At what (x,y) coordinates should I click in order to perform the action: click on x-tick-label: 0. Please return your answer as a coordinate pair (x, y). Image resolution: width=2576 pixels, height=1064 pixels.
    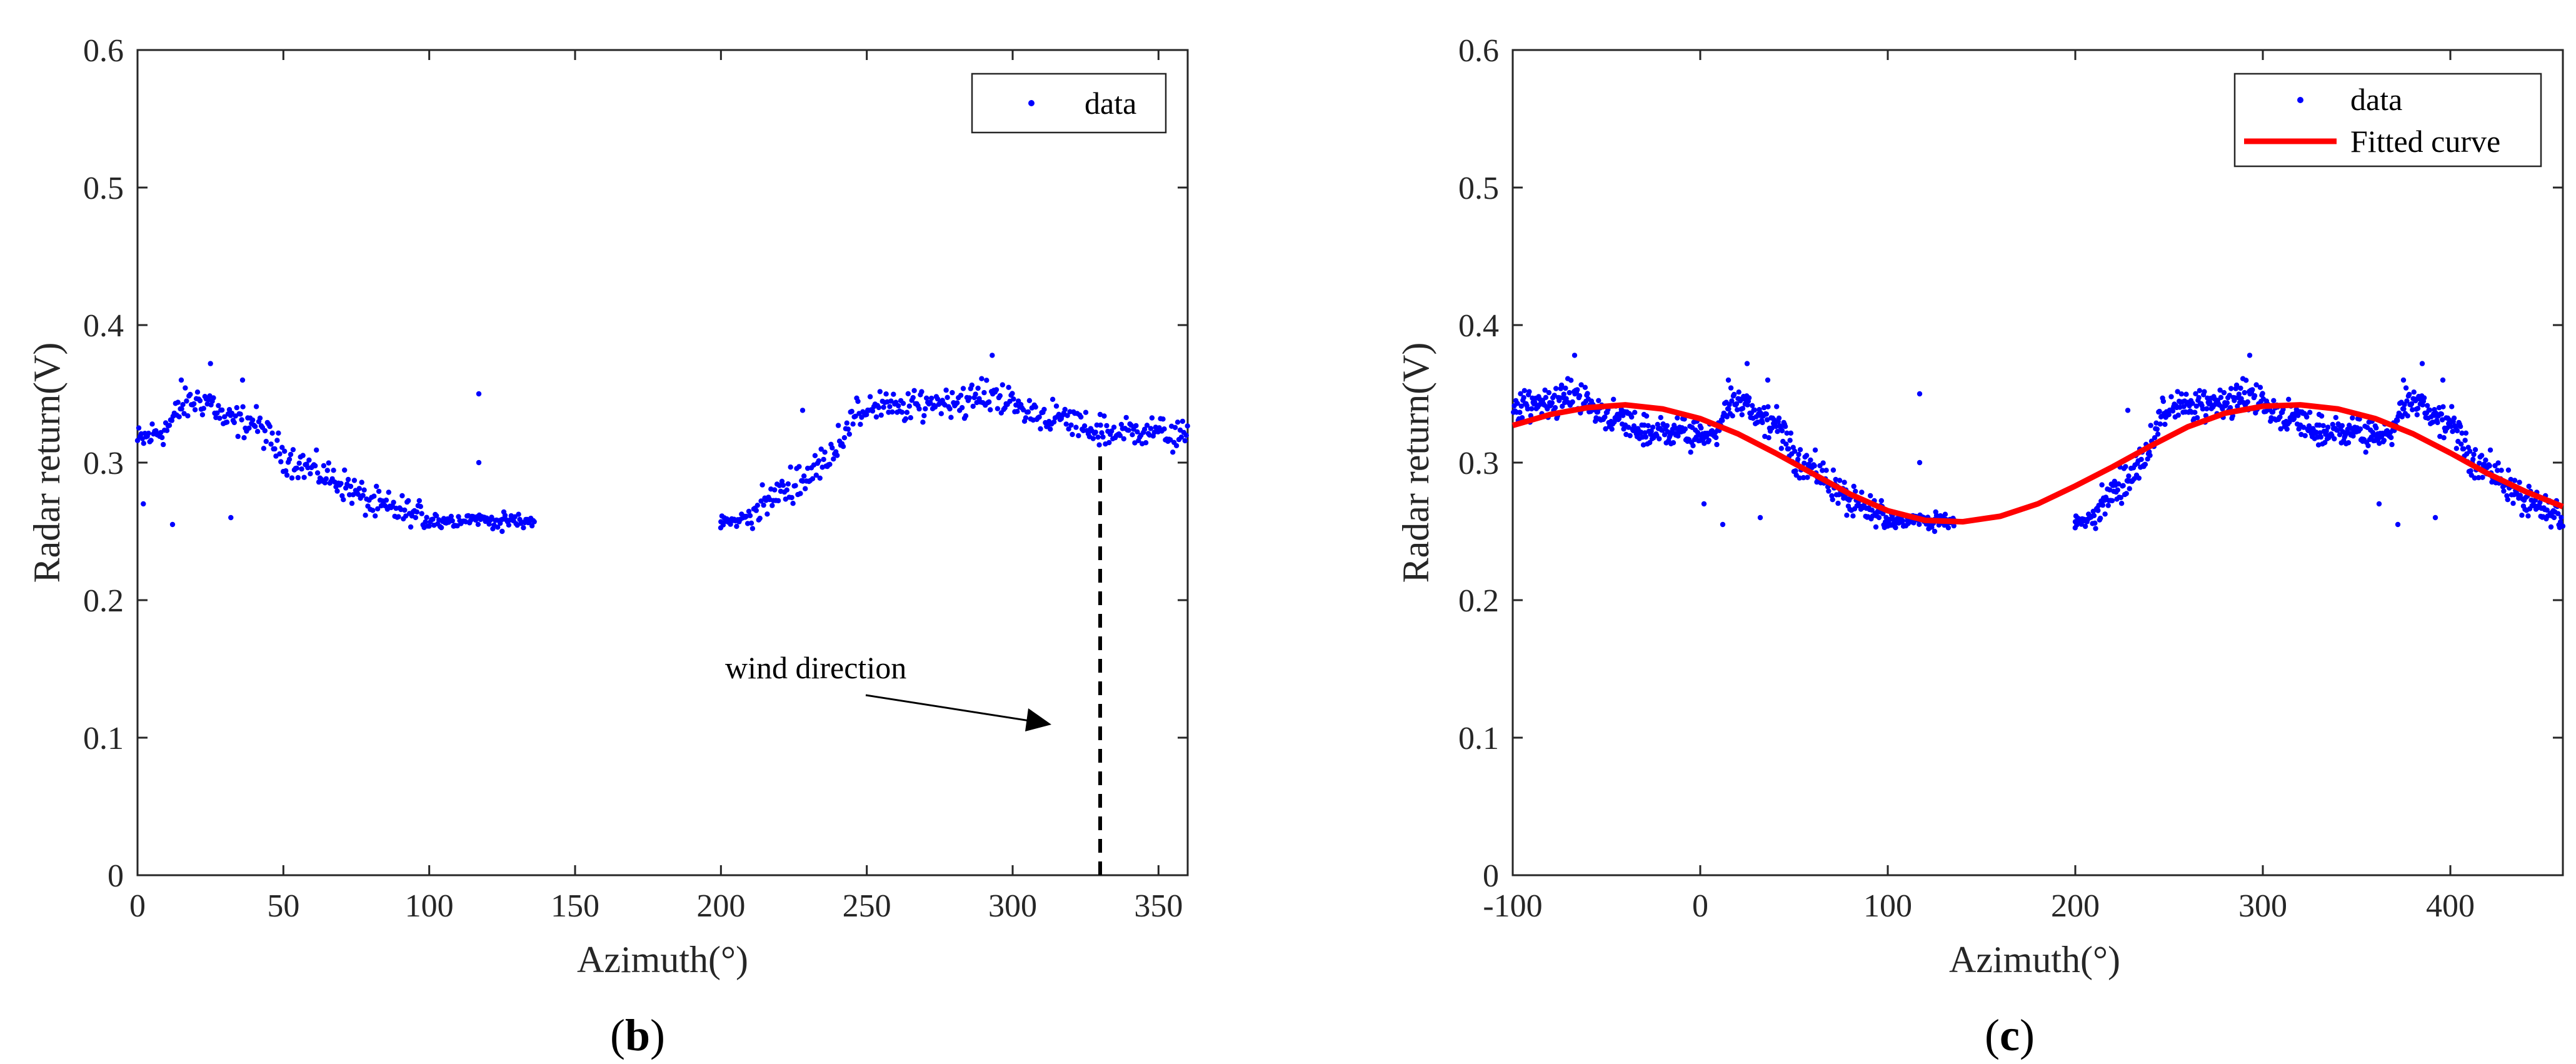
    Looking at the image, I should click on (1700, 906).